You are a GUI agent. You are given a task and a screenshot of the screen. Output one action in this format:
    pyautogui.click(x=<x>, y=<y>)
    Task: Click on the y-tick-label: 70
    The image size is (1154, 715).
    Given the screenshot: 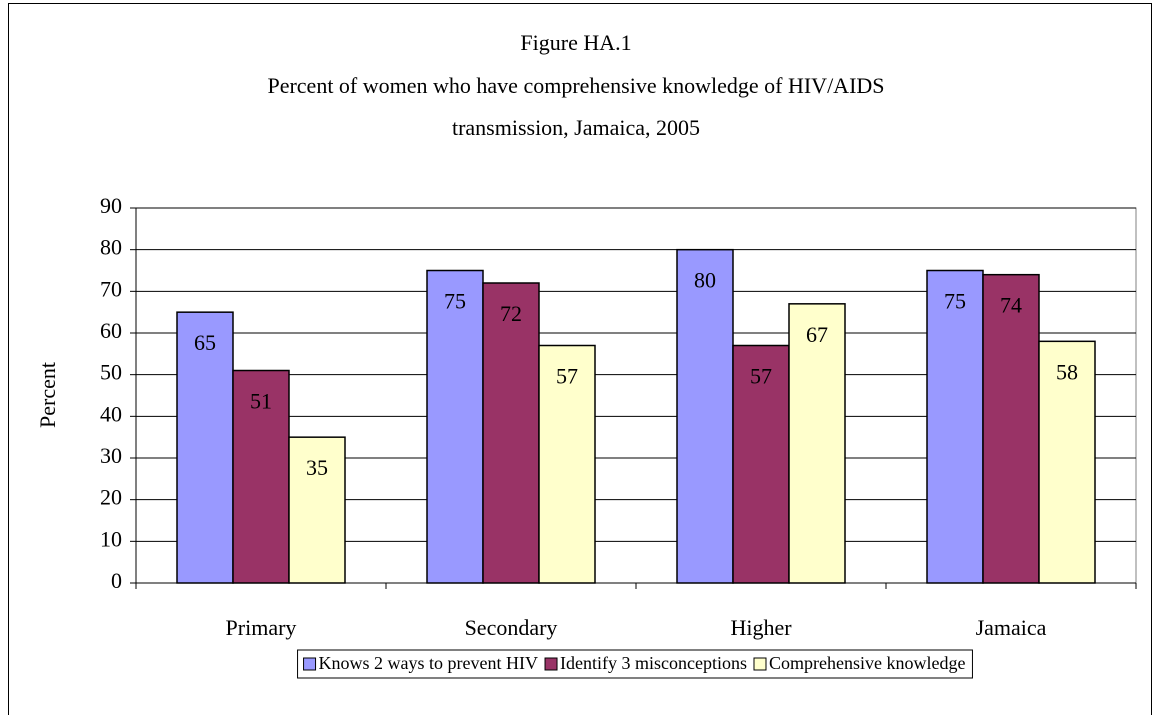 What is the action you would take?
    pyautogui.click(x=111, y=288)
    